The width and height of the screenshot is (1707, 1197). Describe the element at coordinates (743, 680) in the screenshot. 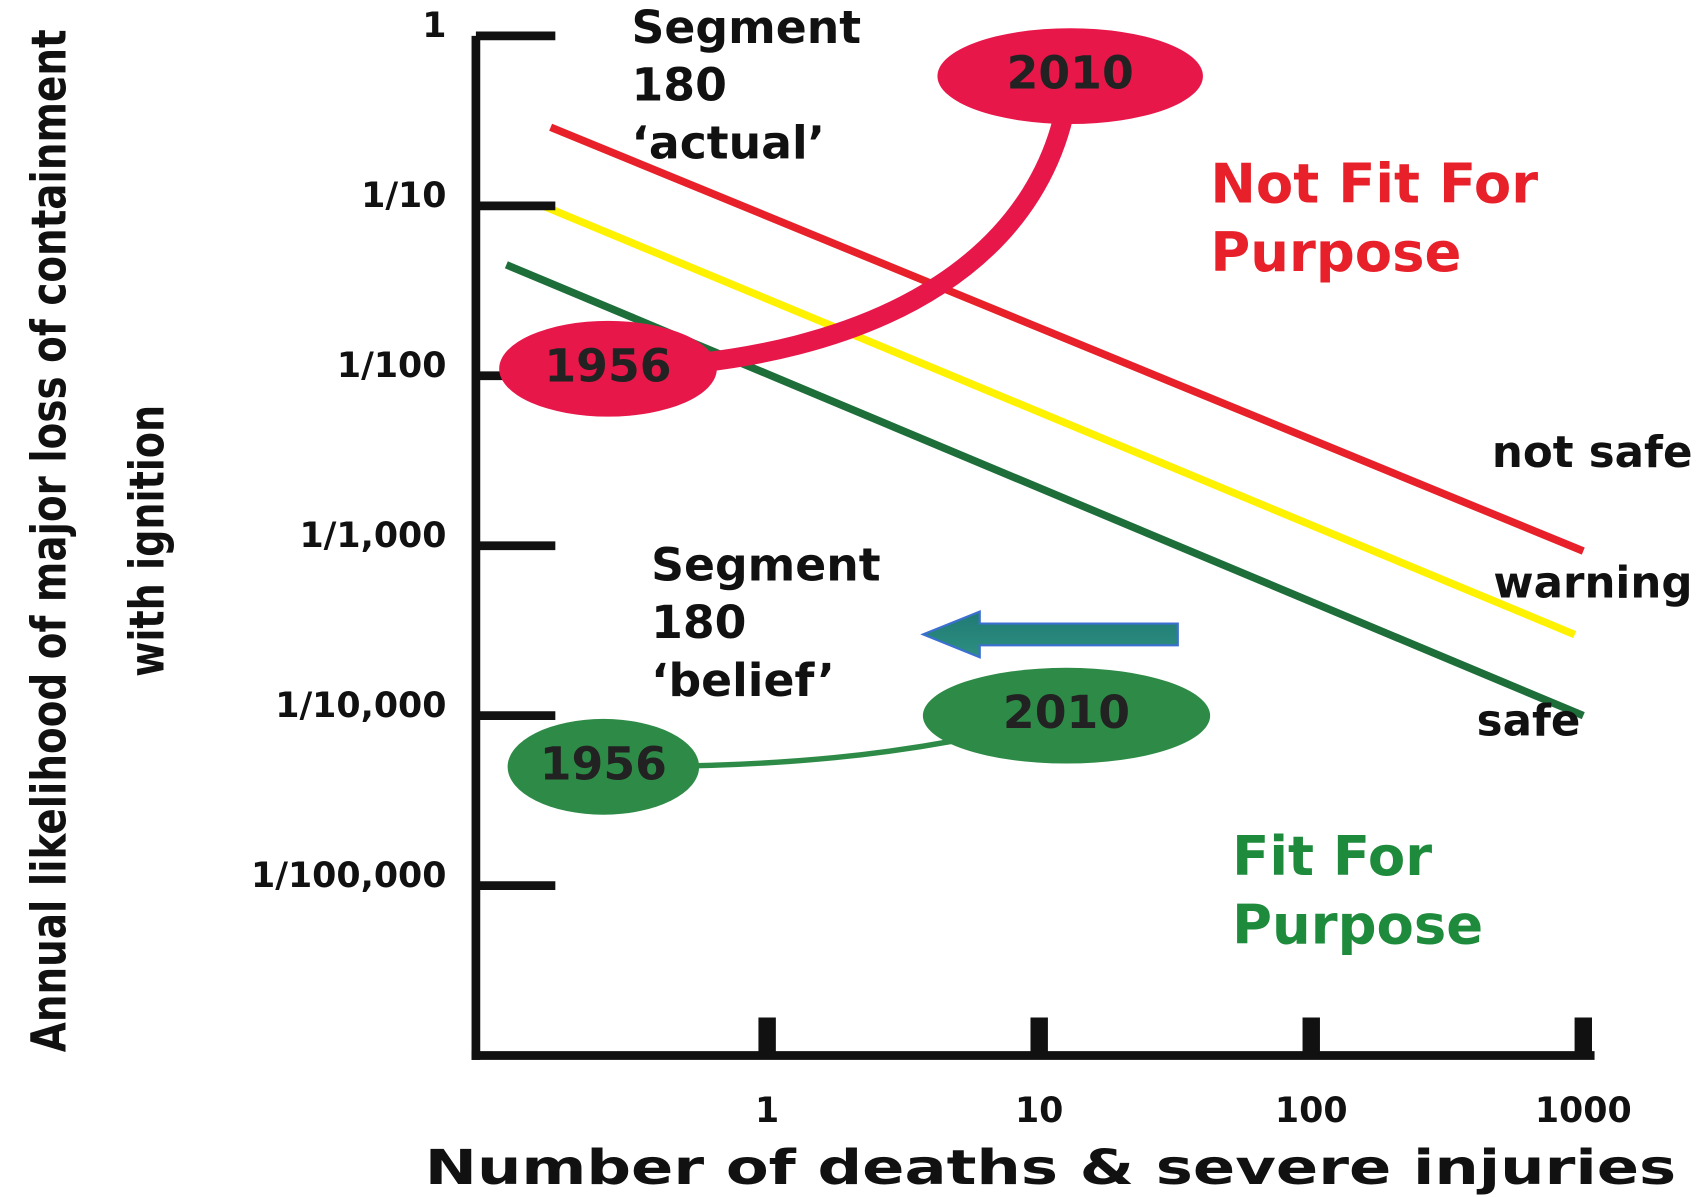

I see `annotation-text: ‘belief’` at that location.